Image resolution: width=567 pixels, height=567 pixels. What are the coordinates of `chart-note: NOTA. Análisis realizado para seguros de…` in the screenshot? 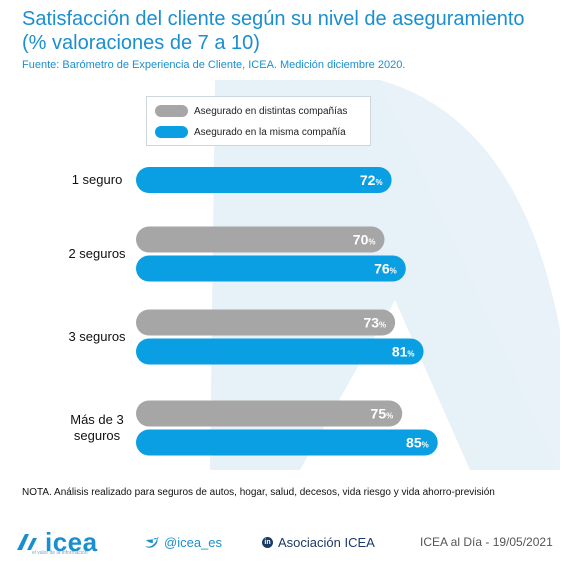 It's located at (258, 492).